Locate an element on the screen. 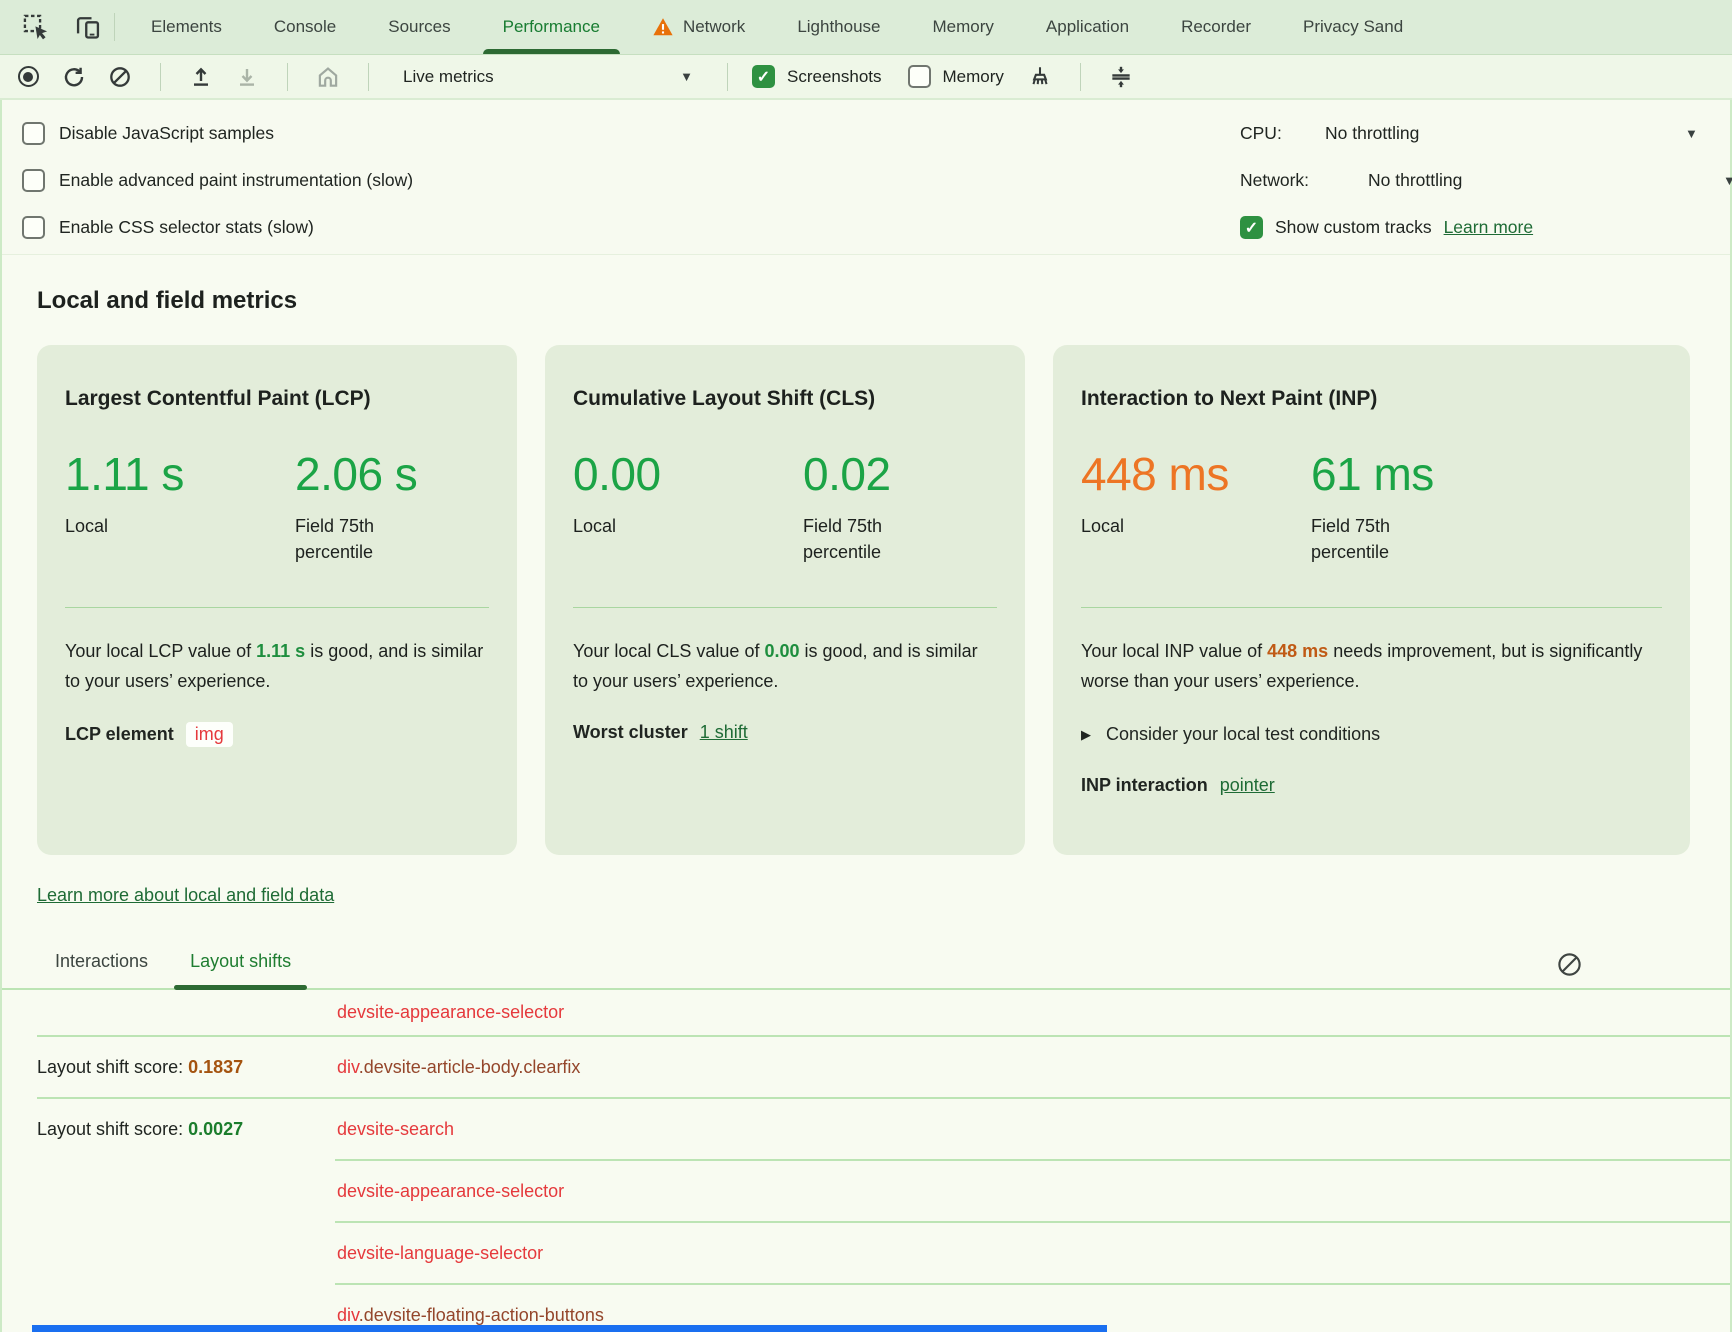 The image size is (1732, 1332). lcp-local-value: 1.11 s is located at coordinates (124, 474).